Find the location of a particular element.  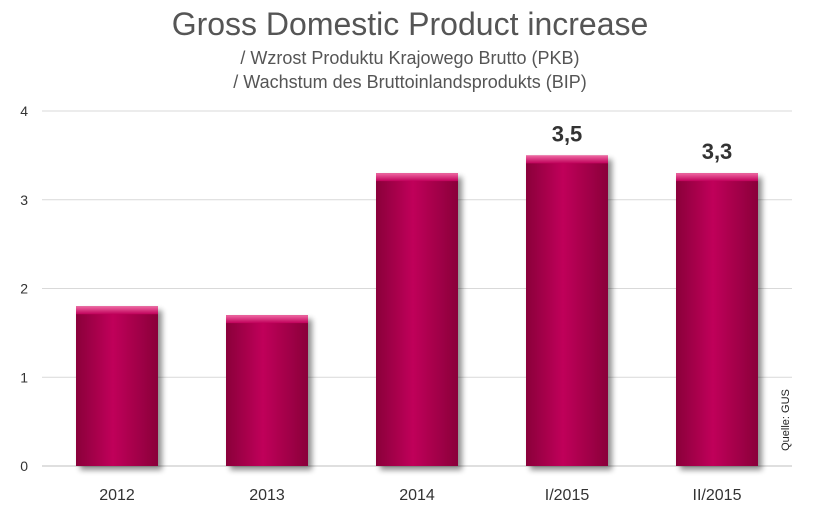

bar-II/2015 is located at coordinates (717, 319).